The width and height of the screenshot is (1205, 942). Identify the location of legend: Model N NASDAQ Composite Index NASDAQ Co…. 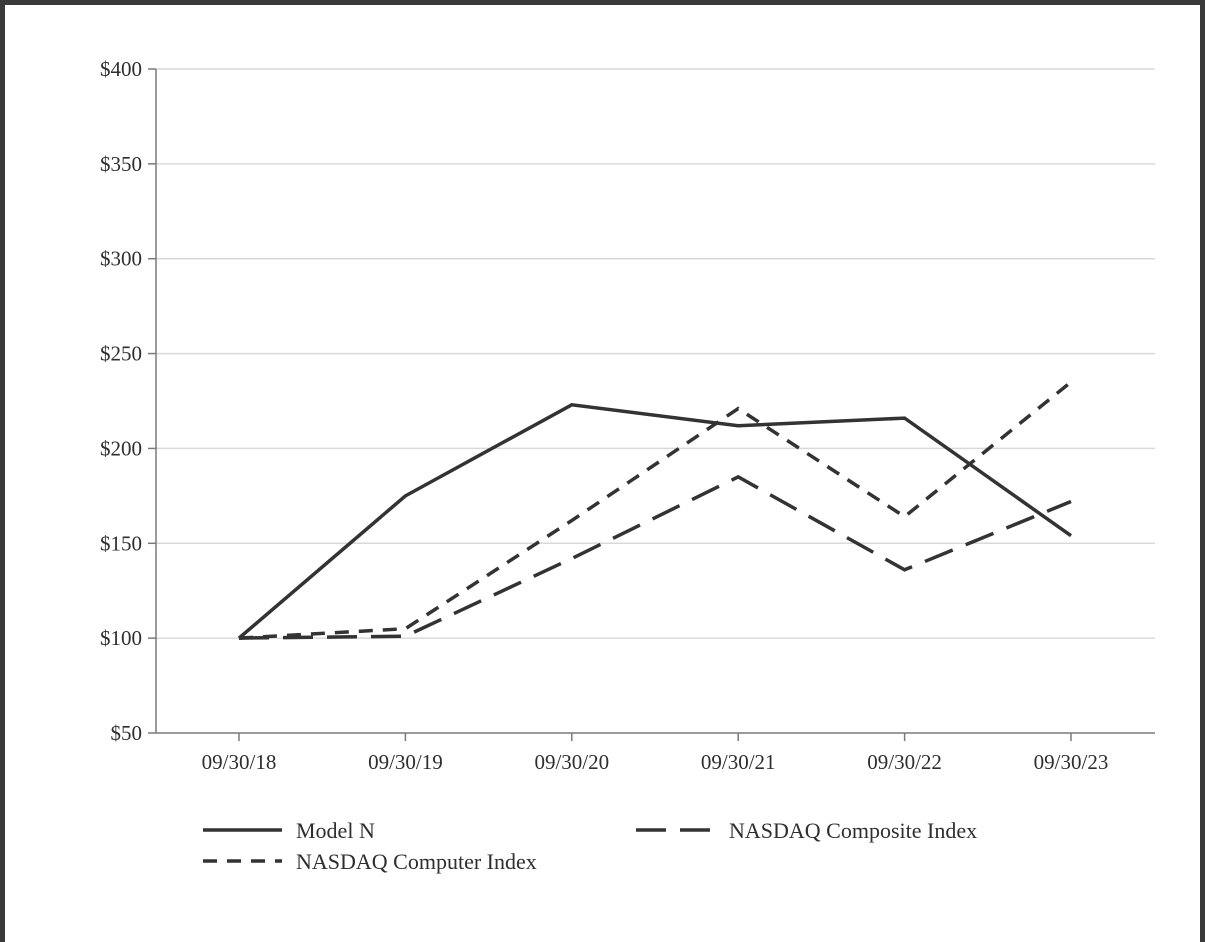
(590, 846).